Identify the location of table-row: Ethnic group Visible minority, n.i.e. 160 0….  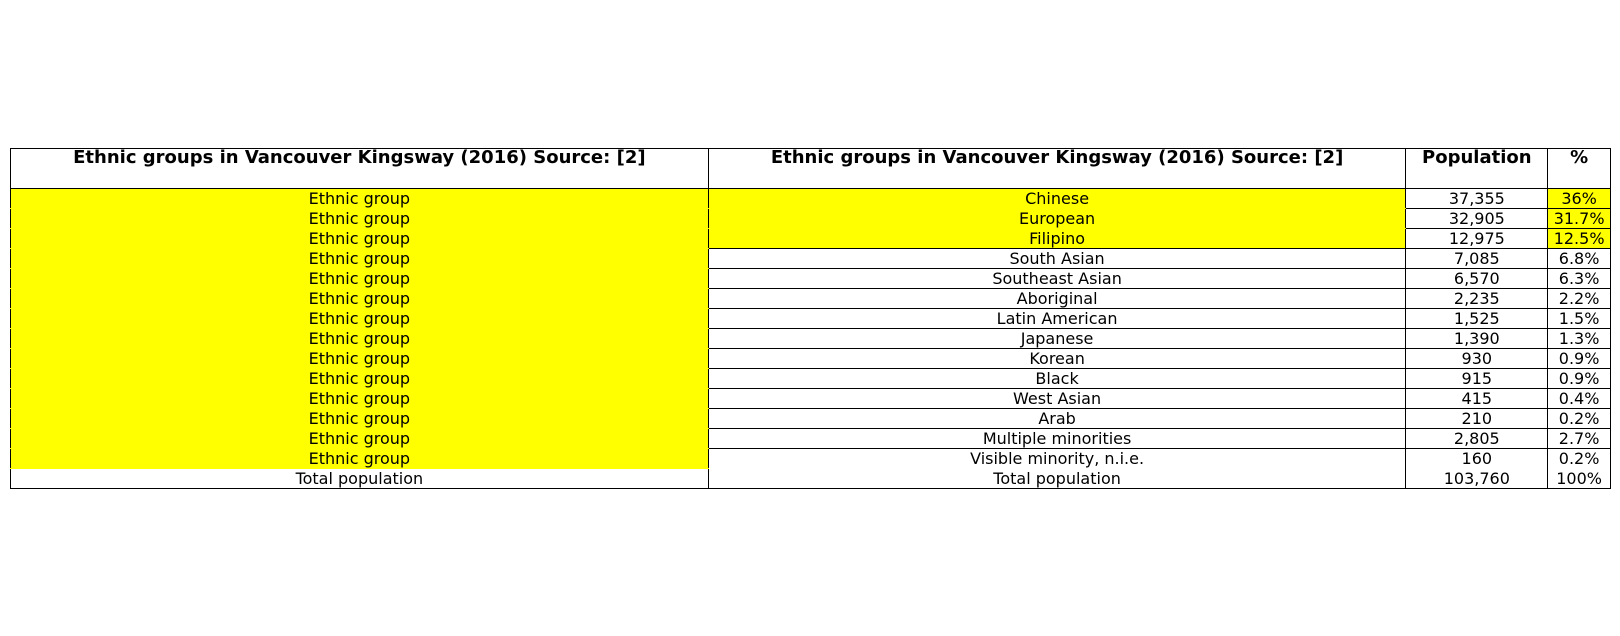
(810, 458).